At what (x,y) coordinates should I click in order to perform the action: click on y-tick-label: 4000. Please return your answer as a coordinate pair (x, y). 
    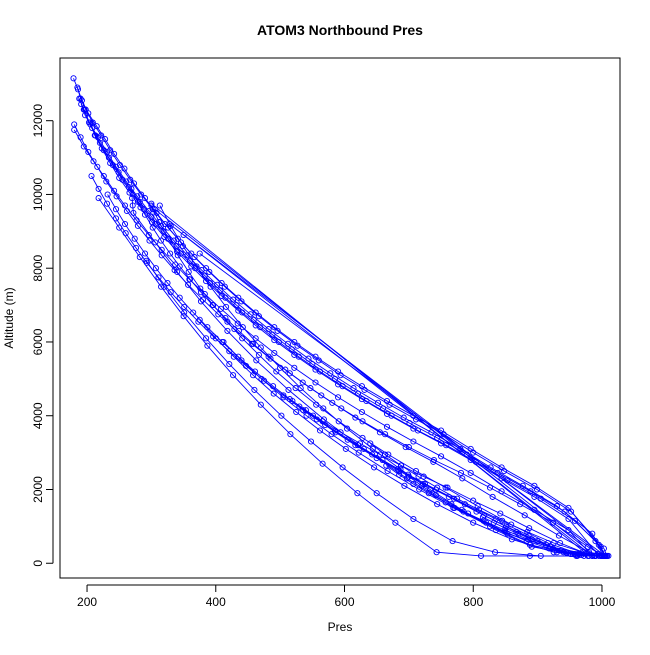
    Looking at the image, I should click on (38, 415).